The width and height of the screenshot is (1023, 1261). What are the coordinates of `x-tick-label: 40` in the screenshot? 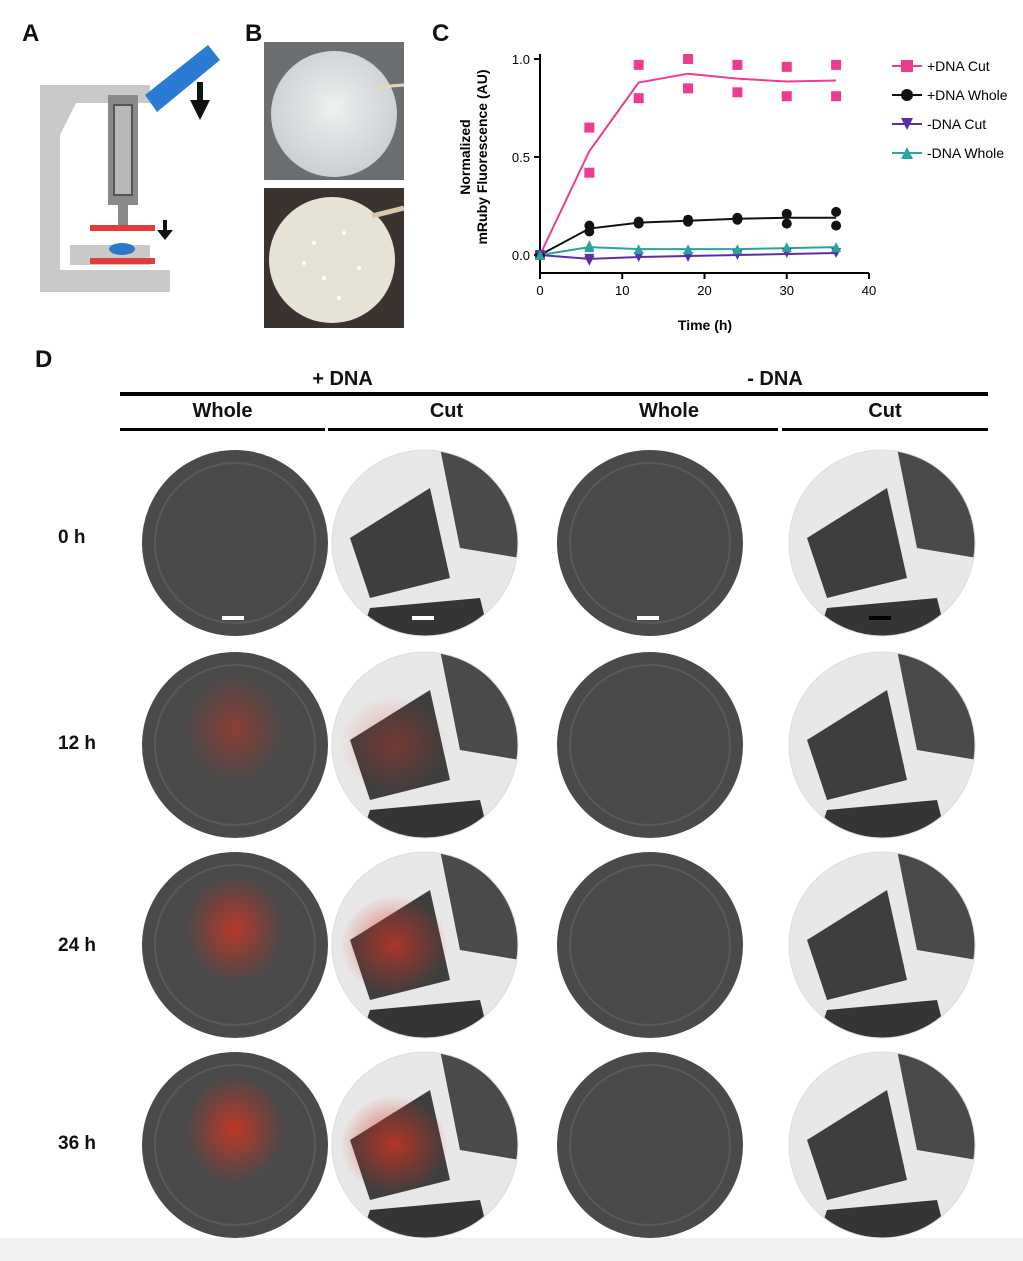 It's located at (869, 290).